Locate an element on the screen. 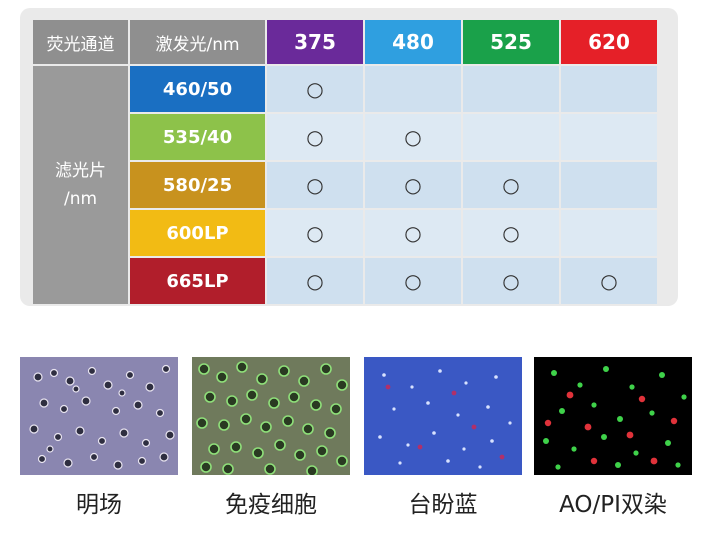 The height and width of the screenshot is (533, 728). filter-665lp: 665LP is located at coordinates (197, 281).